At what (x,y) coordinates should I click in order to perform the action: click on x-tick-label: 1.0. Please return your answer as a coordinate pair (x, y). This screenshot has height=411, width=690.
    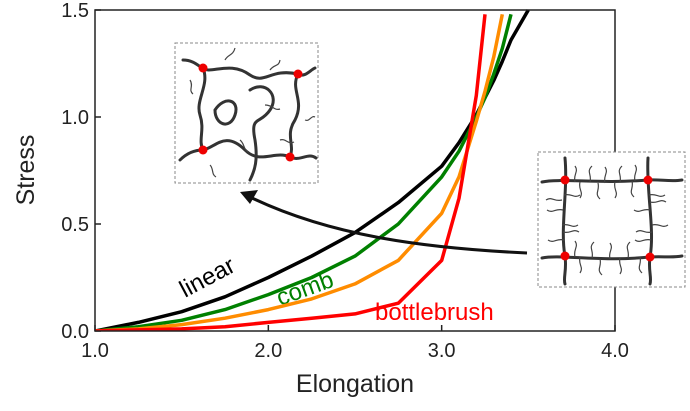
    Looking at the image, I should click on (95, 351).